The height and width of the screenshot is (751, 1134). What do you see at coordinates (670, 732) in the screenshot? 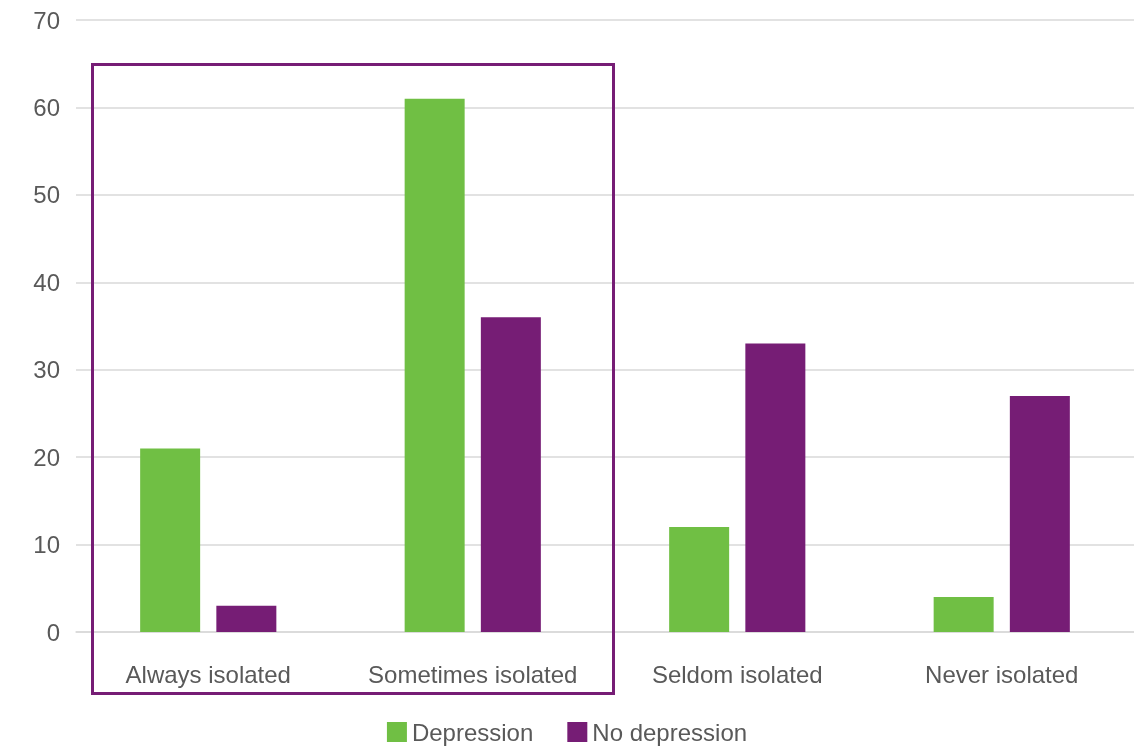
I see `legend-label: No depression` at bounding box center [670, 732].